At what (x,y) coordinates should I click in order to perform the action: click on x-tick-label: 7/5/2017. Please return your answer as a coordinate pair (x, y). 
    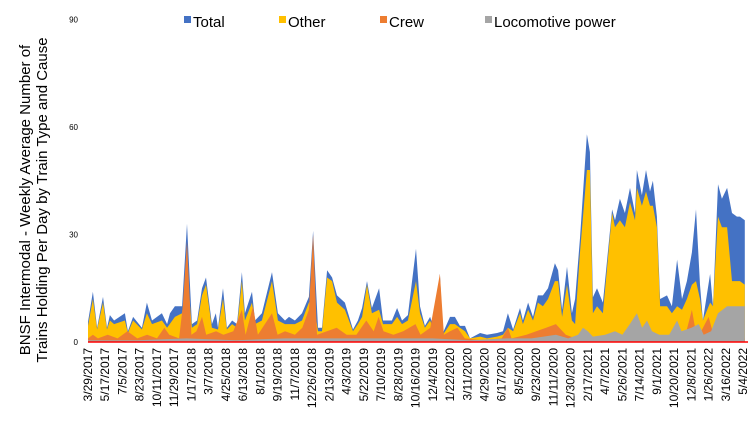
    Looking at the image, I should click on (123, 371).